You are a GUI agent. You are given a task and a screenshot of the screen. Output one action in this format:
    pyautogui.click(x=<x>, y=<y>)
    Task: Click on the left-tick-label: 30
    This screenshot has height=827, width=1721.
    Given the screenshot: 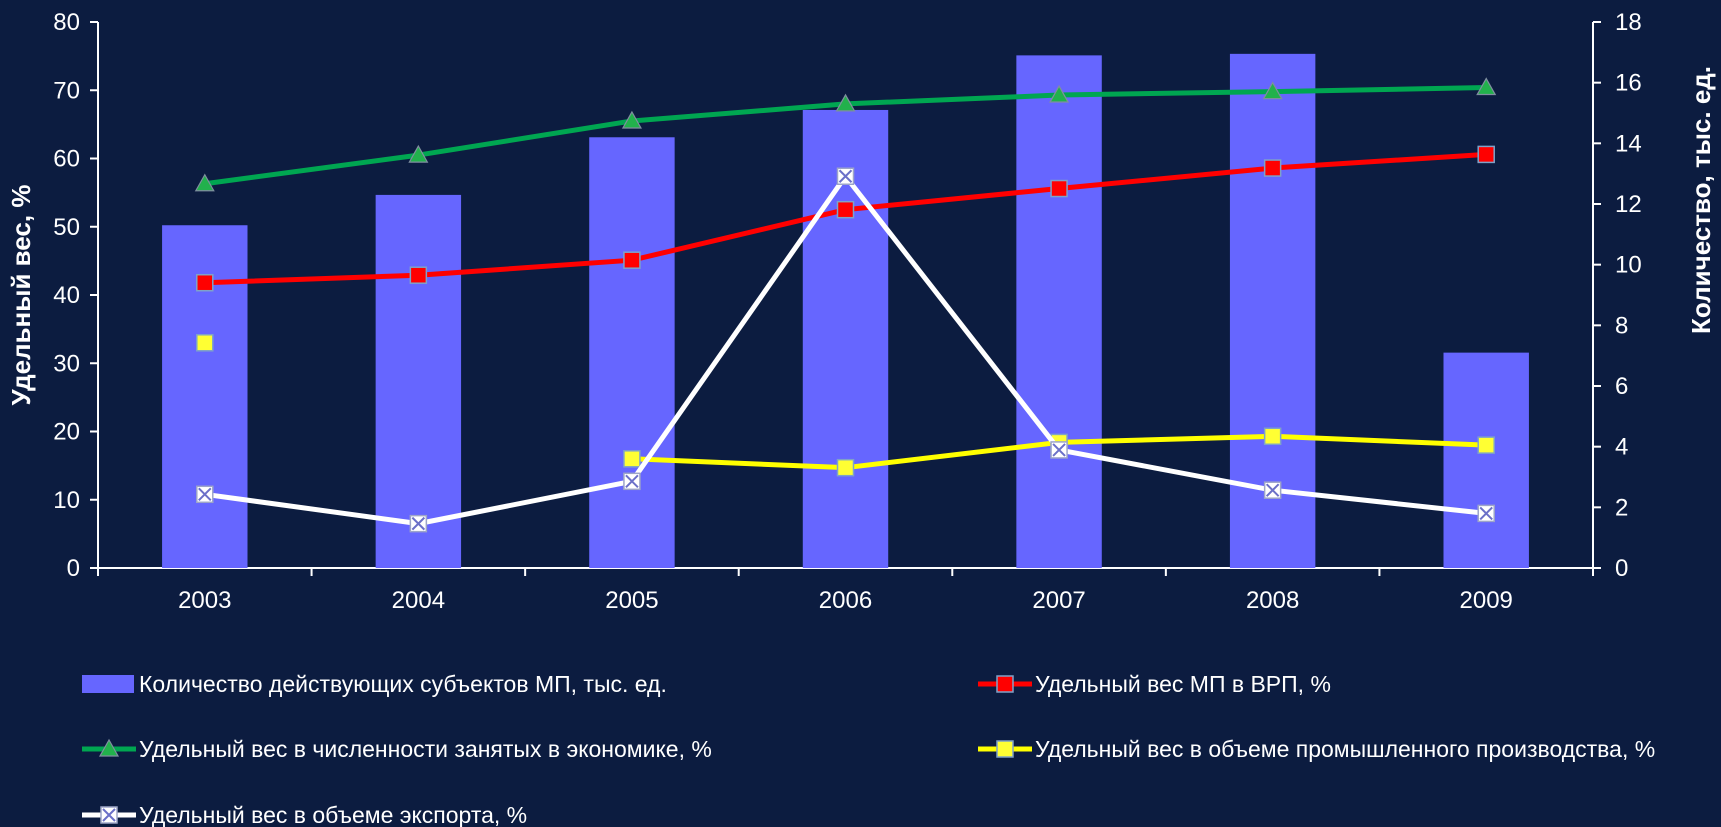 What is the action you would take?
    pyautogui.click(x=66, y=363)
    